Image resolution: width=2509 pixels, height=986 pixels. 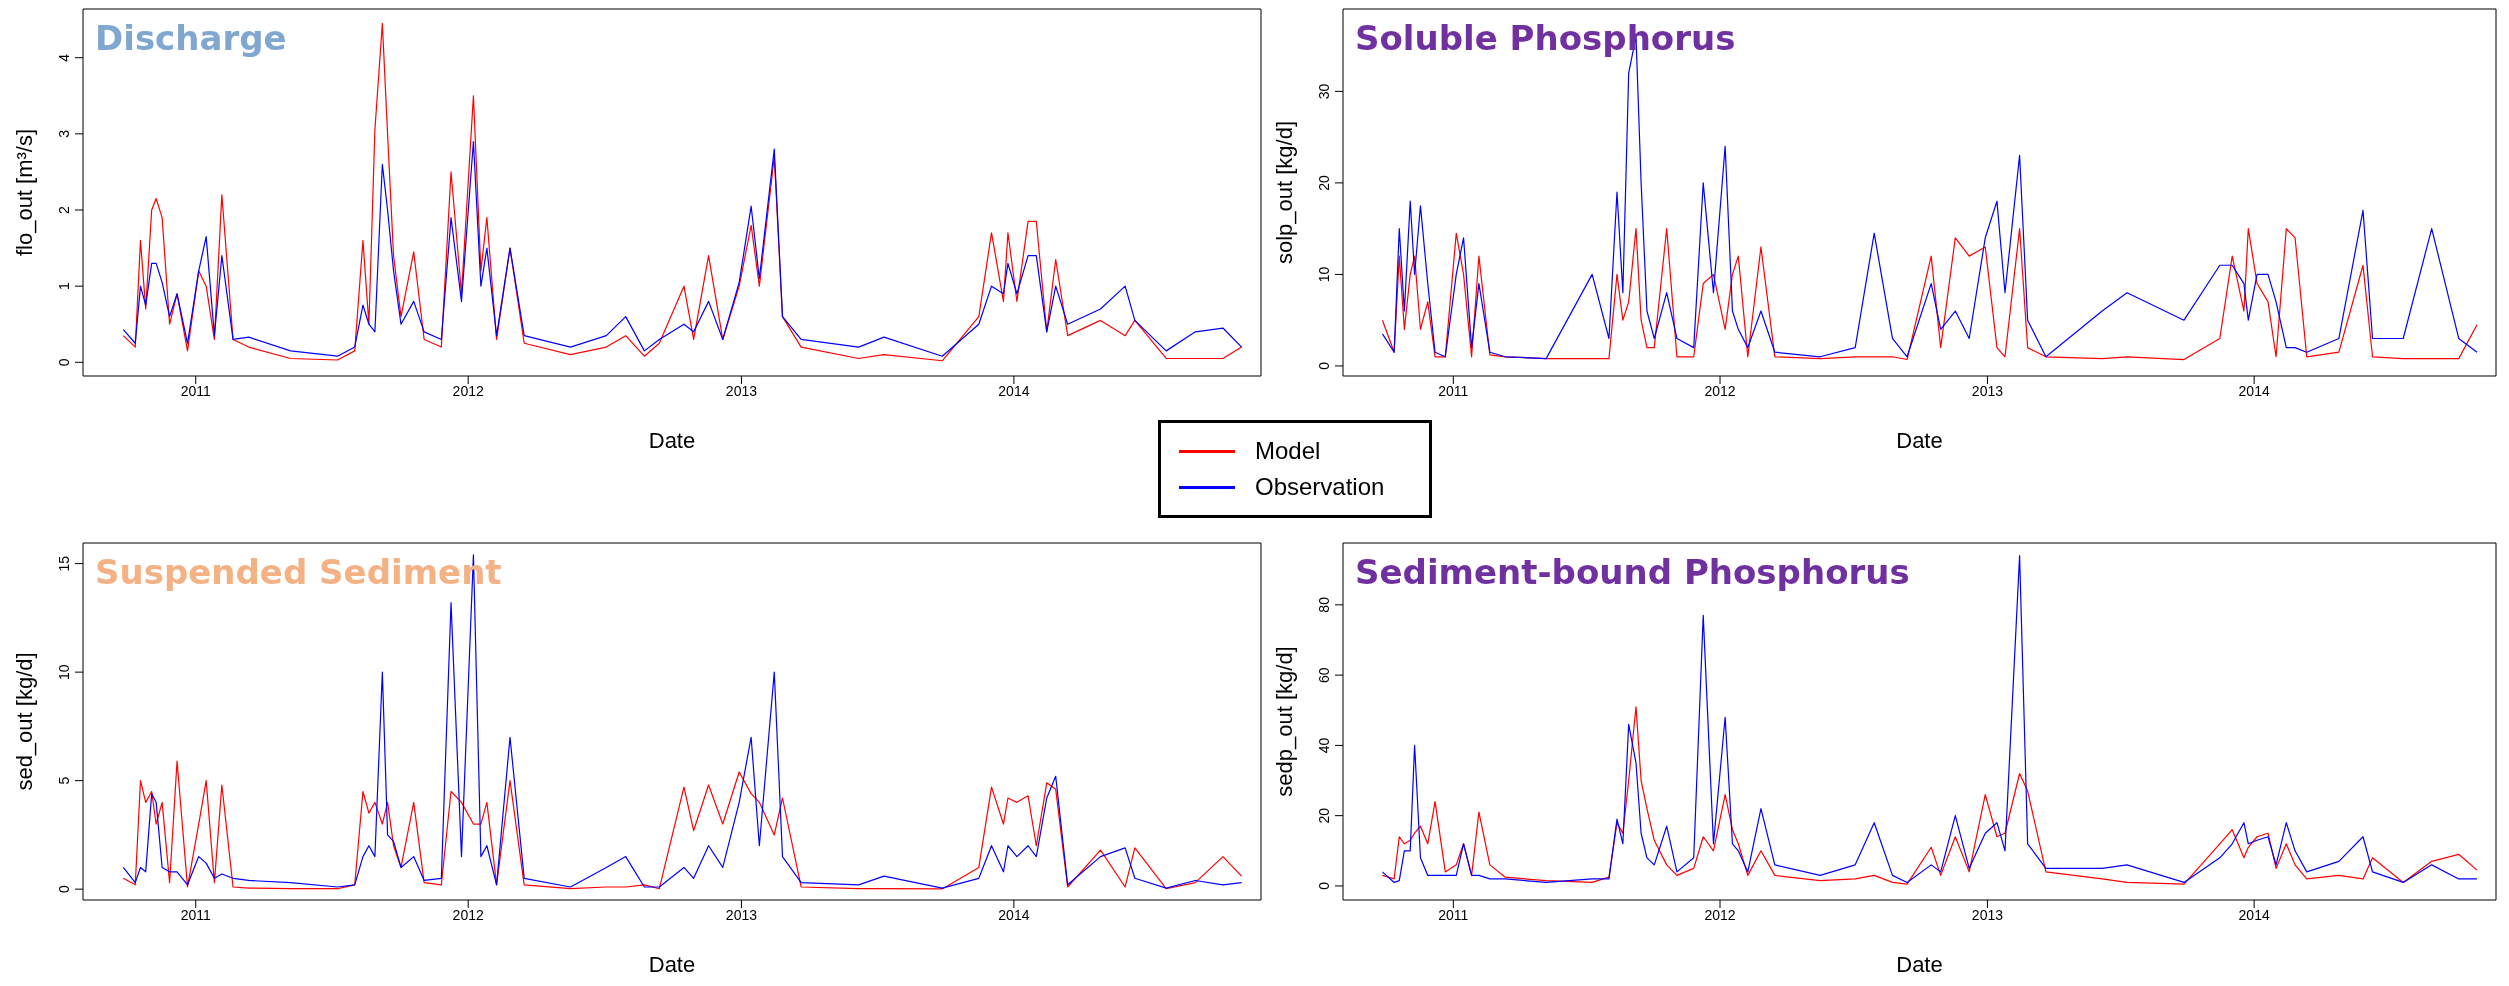 I want to click on y-axis-title: flo_out [m³/s], so click(x=24, y=192).